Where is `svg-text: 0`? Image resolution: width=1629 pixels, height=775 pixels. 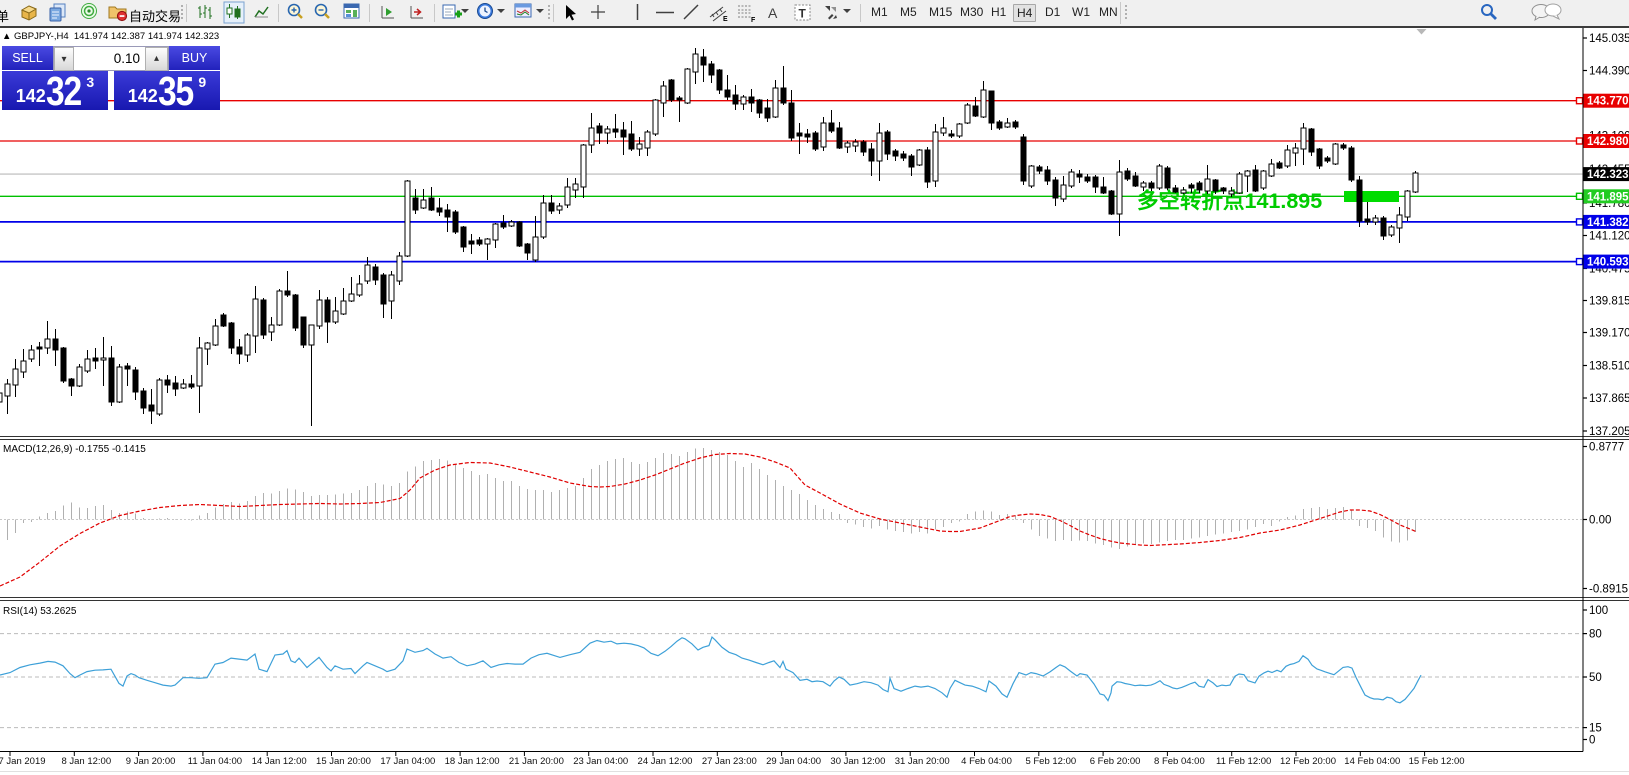 svg-text: 0 is located at coordinates (1592, 741).